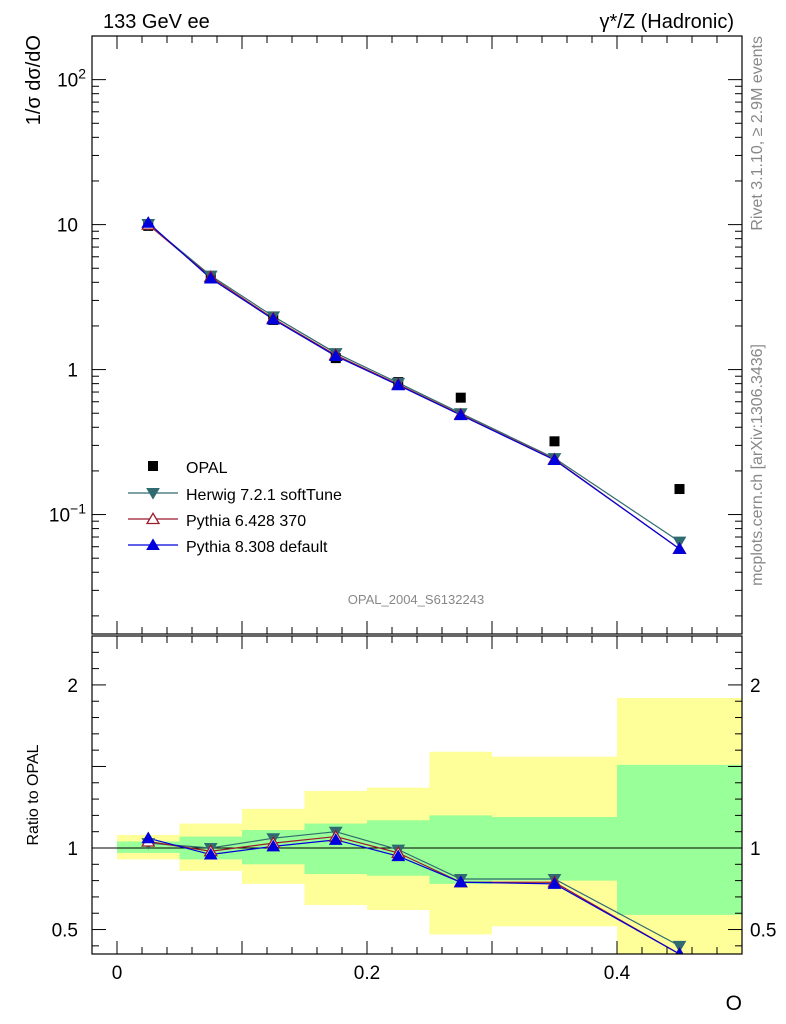 This screenshot has height=1024, width=786. I want to click on ratio-y-tick-label: 1, so click(72, 849).